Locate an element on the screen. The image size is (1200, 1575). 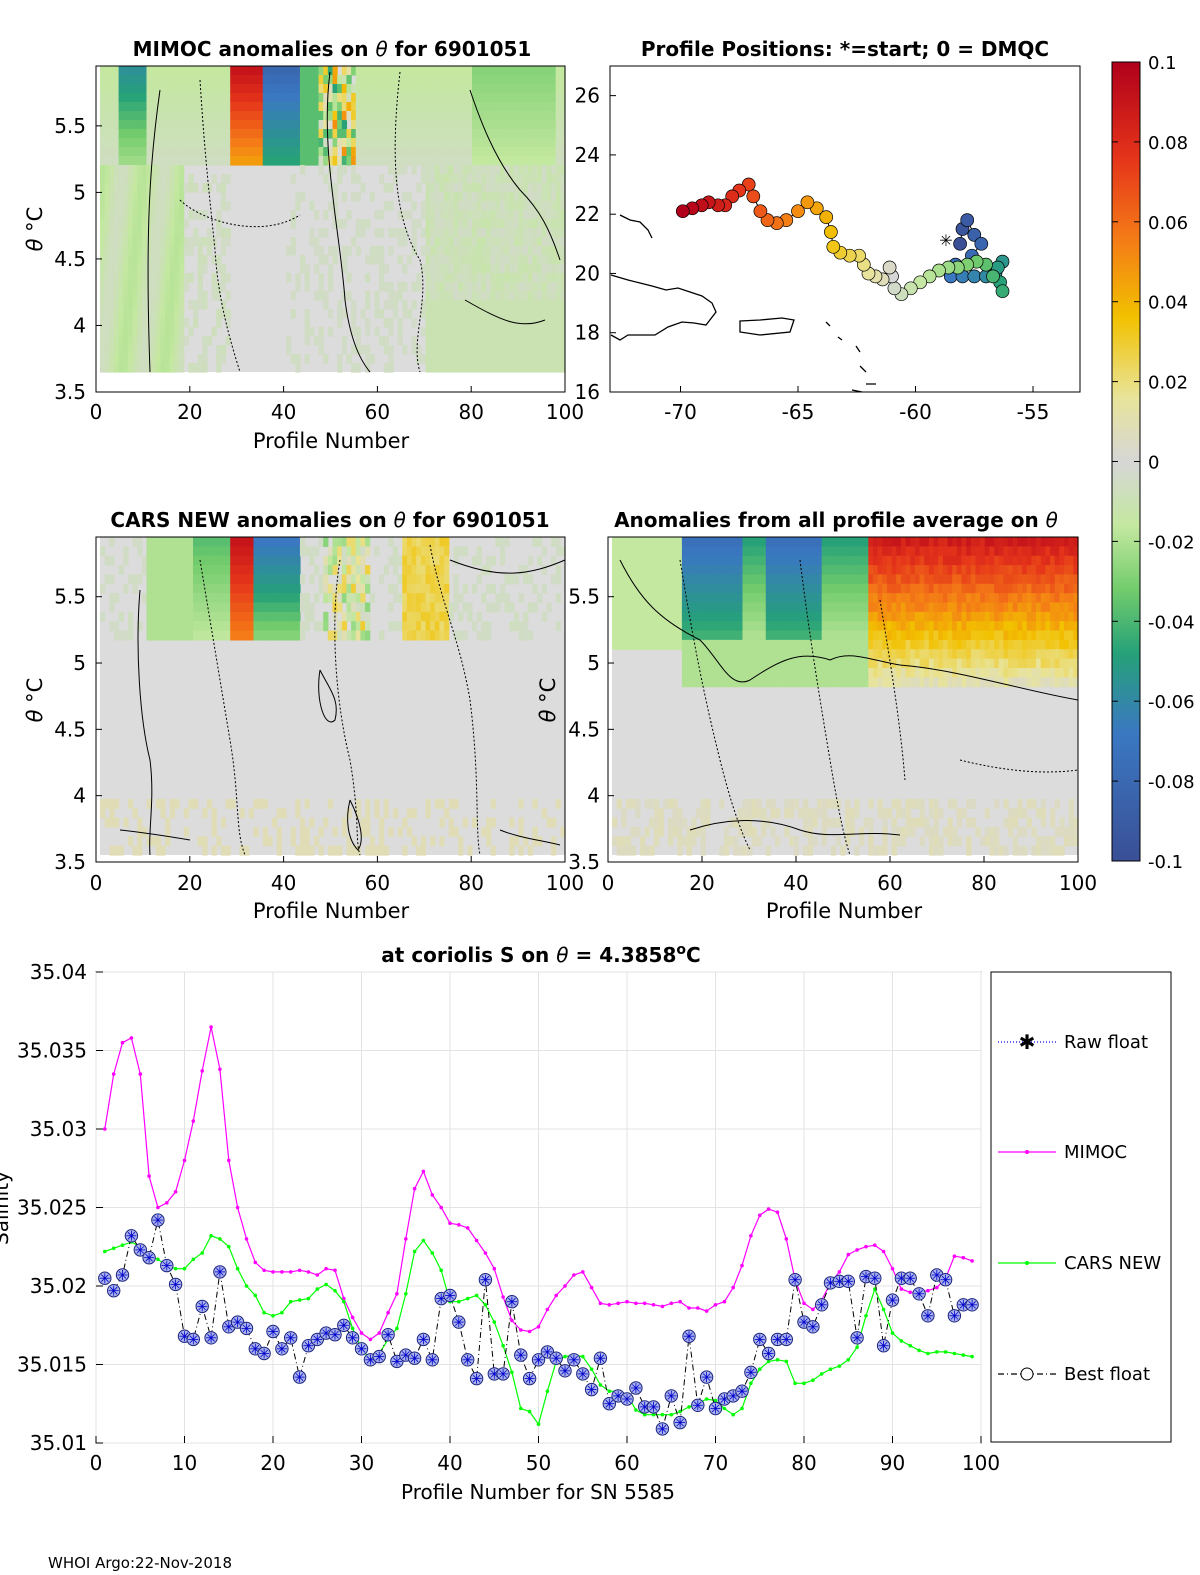
y-tick-label: 16 is located at coordinates (587, 392).